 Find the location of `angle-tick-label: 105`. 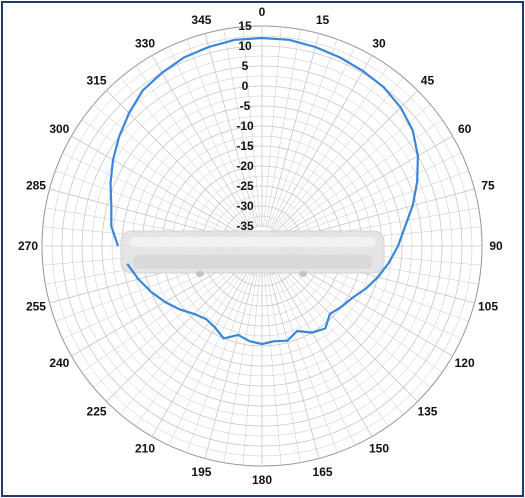

angle-tick-label: 105 is located at coordinates (488, 307).